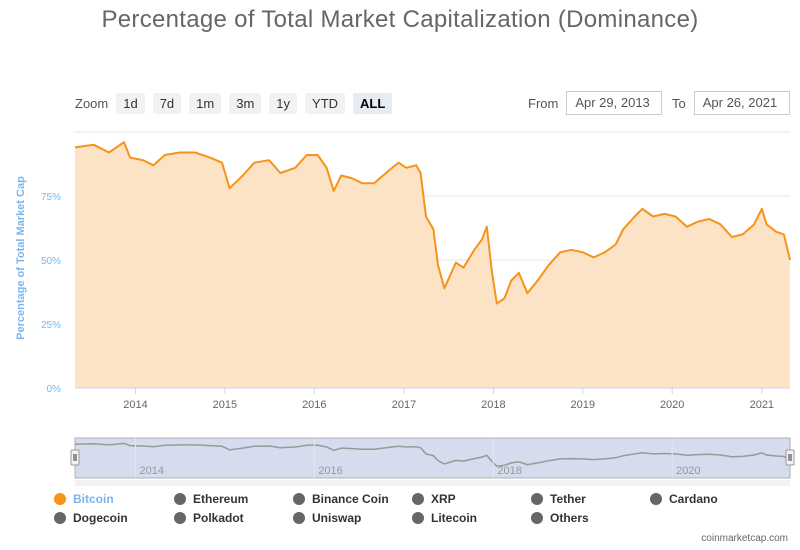 This screenshot has width=800, height=550. Describe the element at coordinates (51, 197) in the screenshot. I see `y-tick-label: 75%` at that location.